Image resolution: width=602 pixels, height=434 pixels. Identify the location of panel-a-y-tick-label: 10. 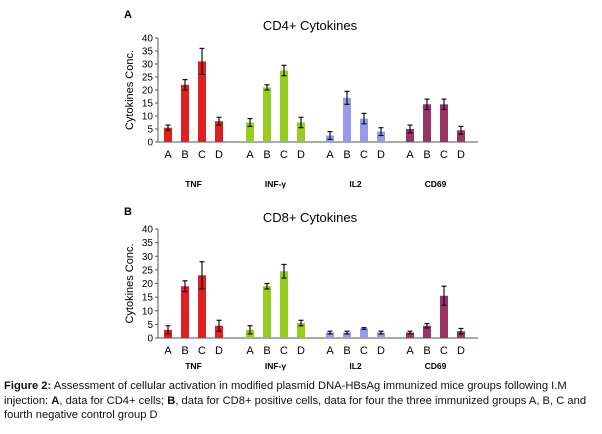
(148, 117).